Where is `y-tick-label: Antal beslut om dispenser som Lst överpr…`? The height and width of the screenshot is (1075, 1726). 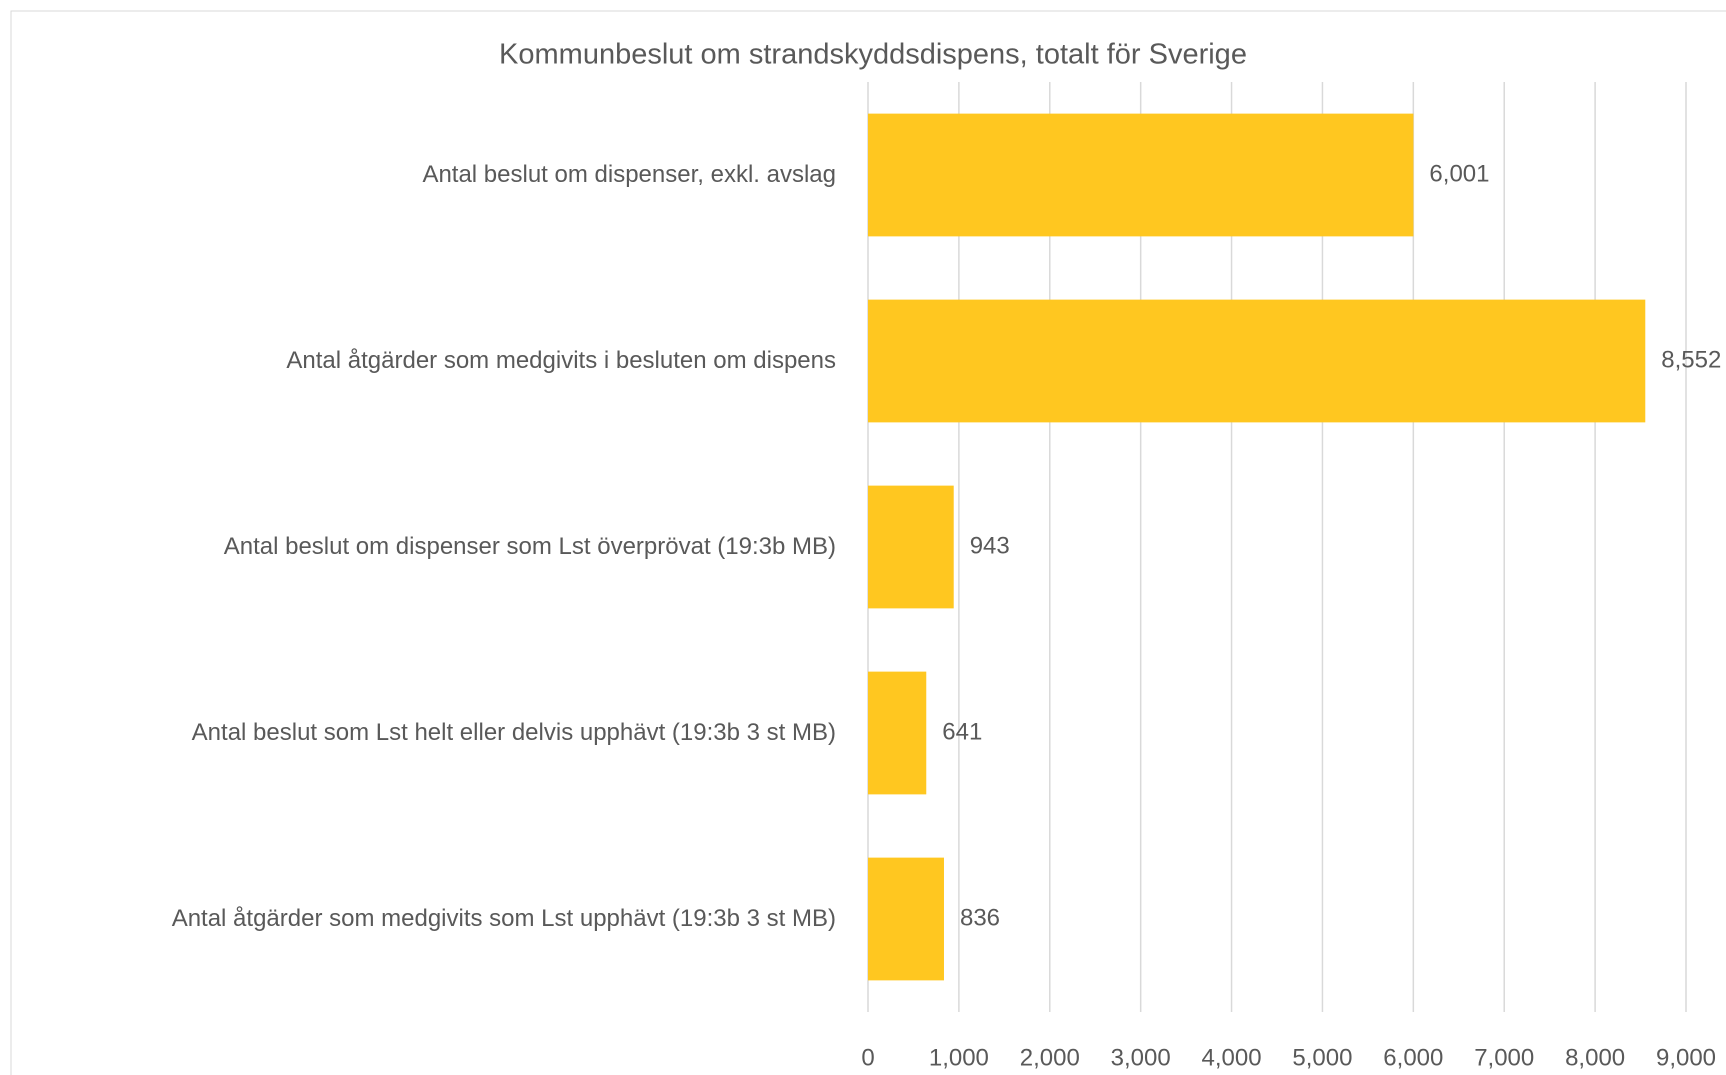
y-tick-label: Antal beslut om dispenser som Lst överpr… is located at coordinates (529, 546).